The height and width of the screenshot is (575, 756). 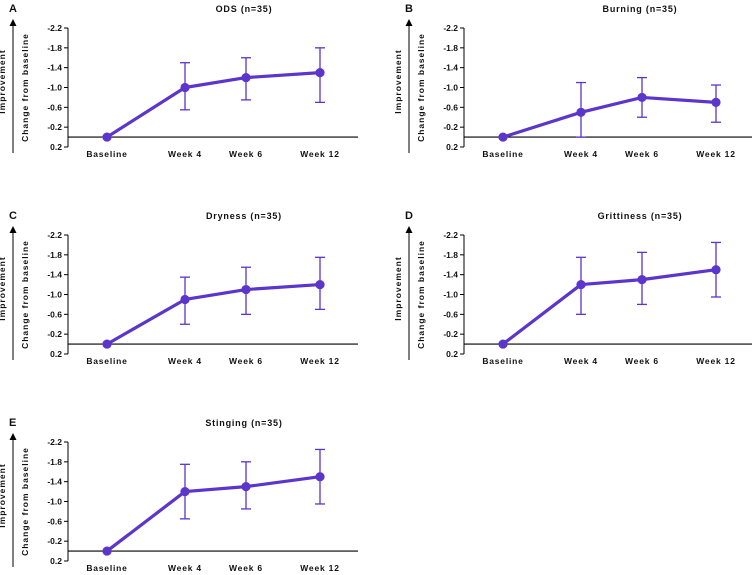 I want to click on panel-letter: C, so click(x=13, y=216).